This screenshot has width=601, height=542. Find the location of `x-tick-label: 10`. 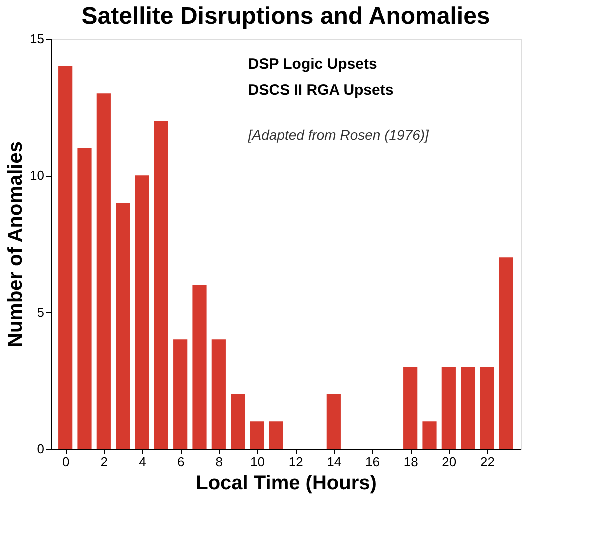

x-tick-label: 10 is located at coordinates (257, 462).